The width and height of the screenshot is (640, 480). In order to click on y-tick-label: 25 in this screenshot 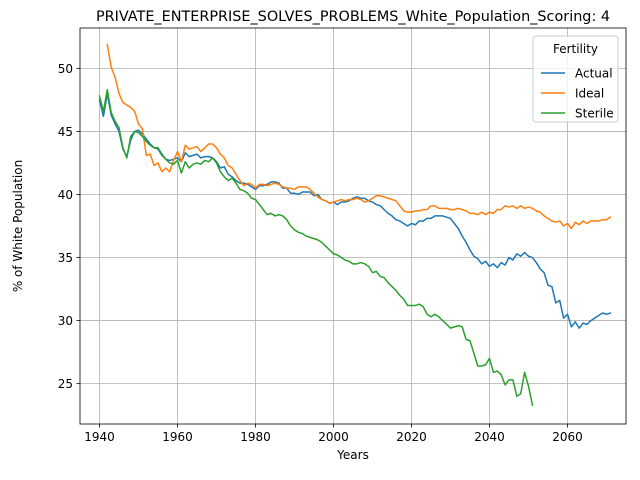, I will do `click(65, 384)`.